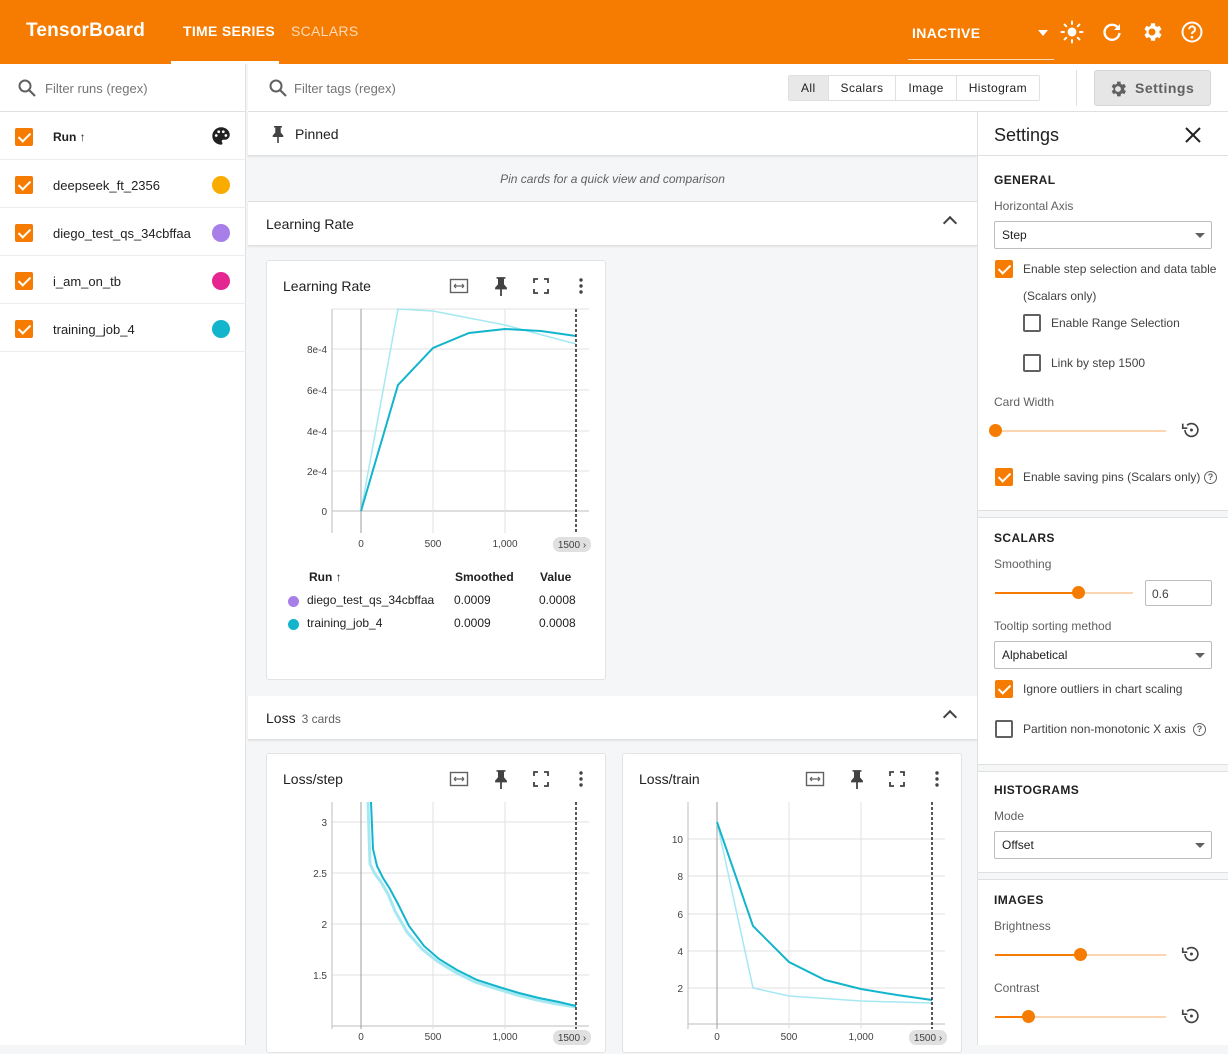  I want to click on gear-icon, so click(1152, 32).